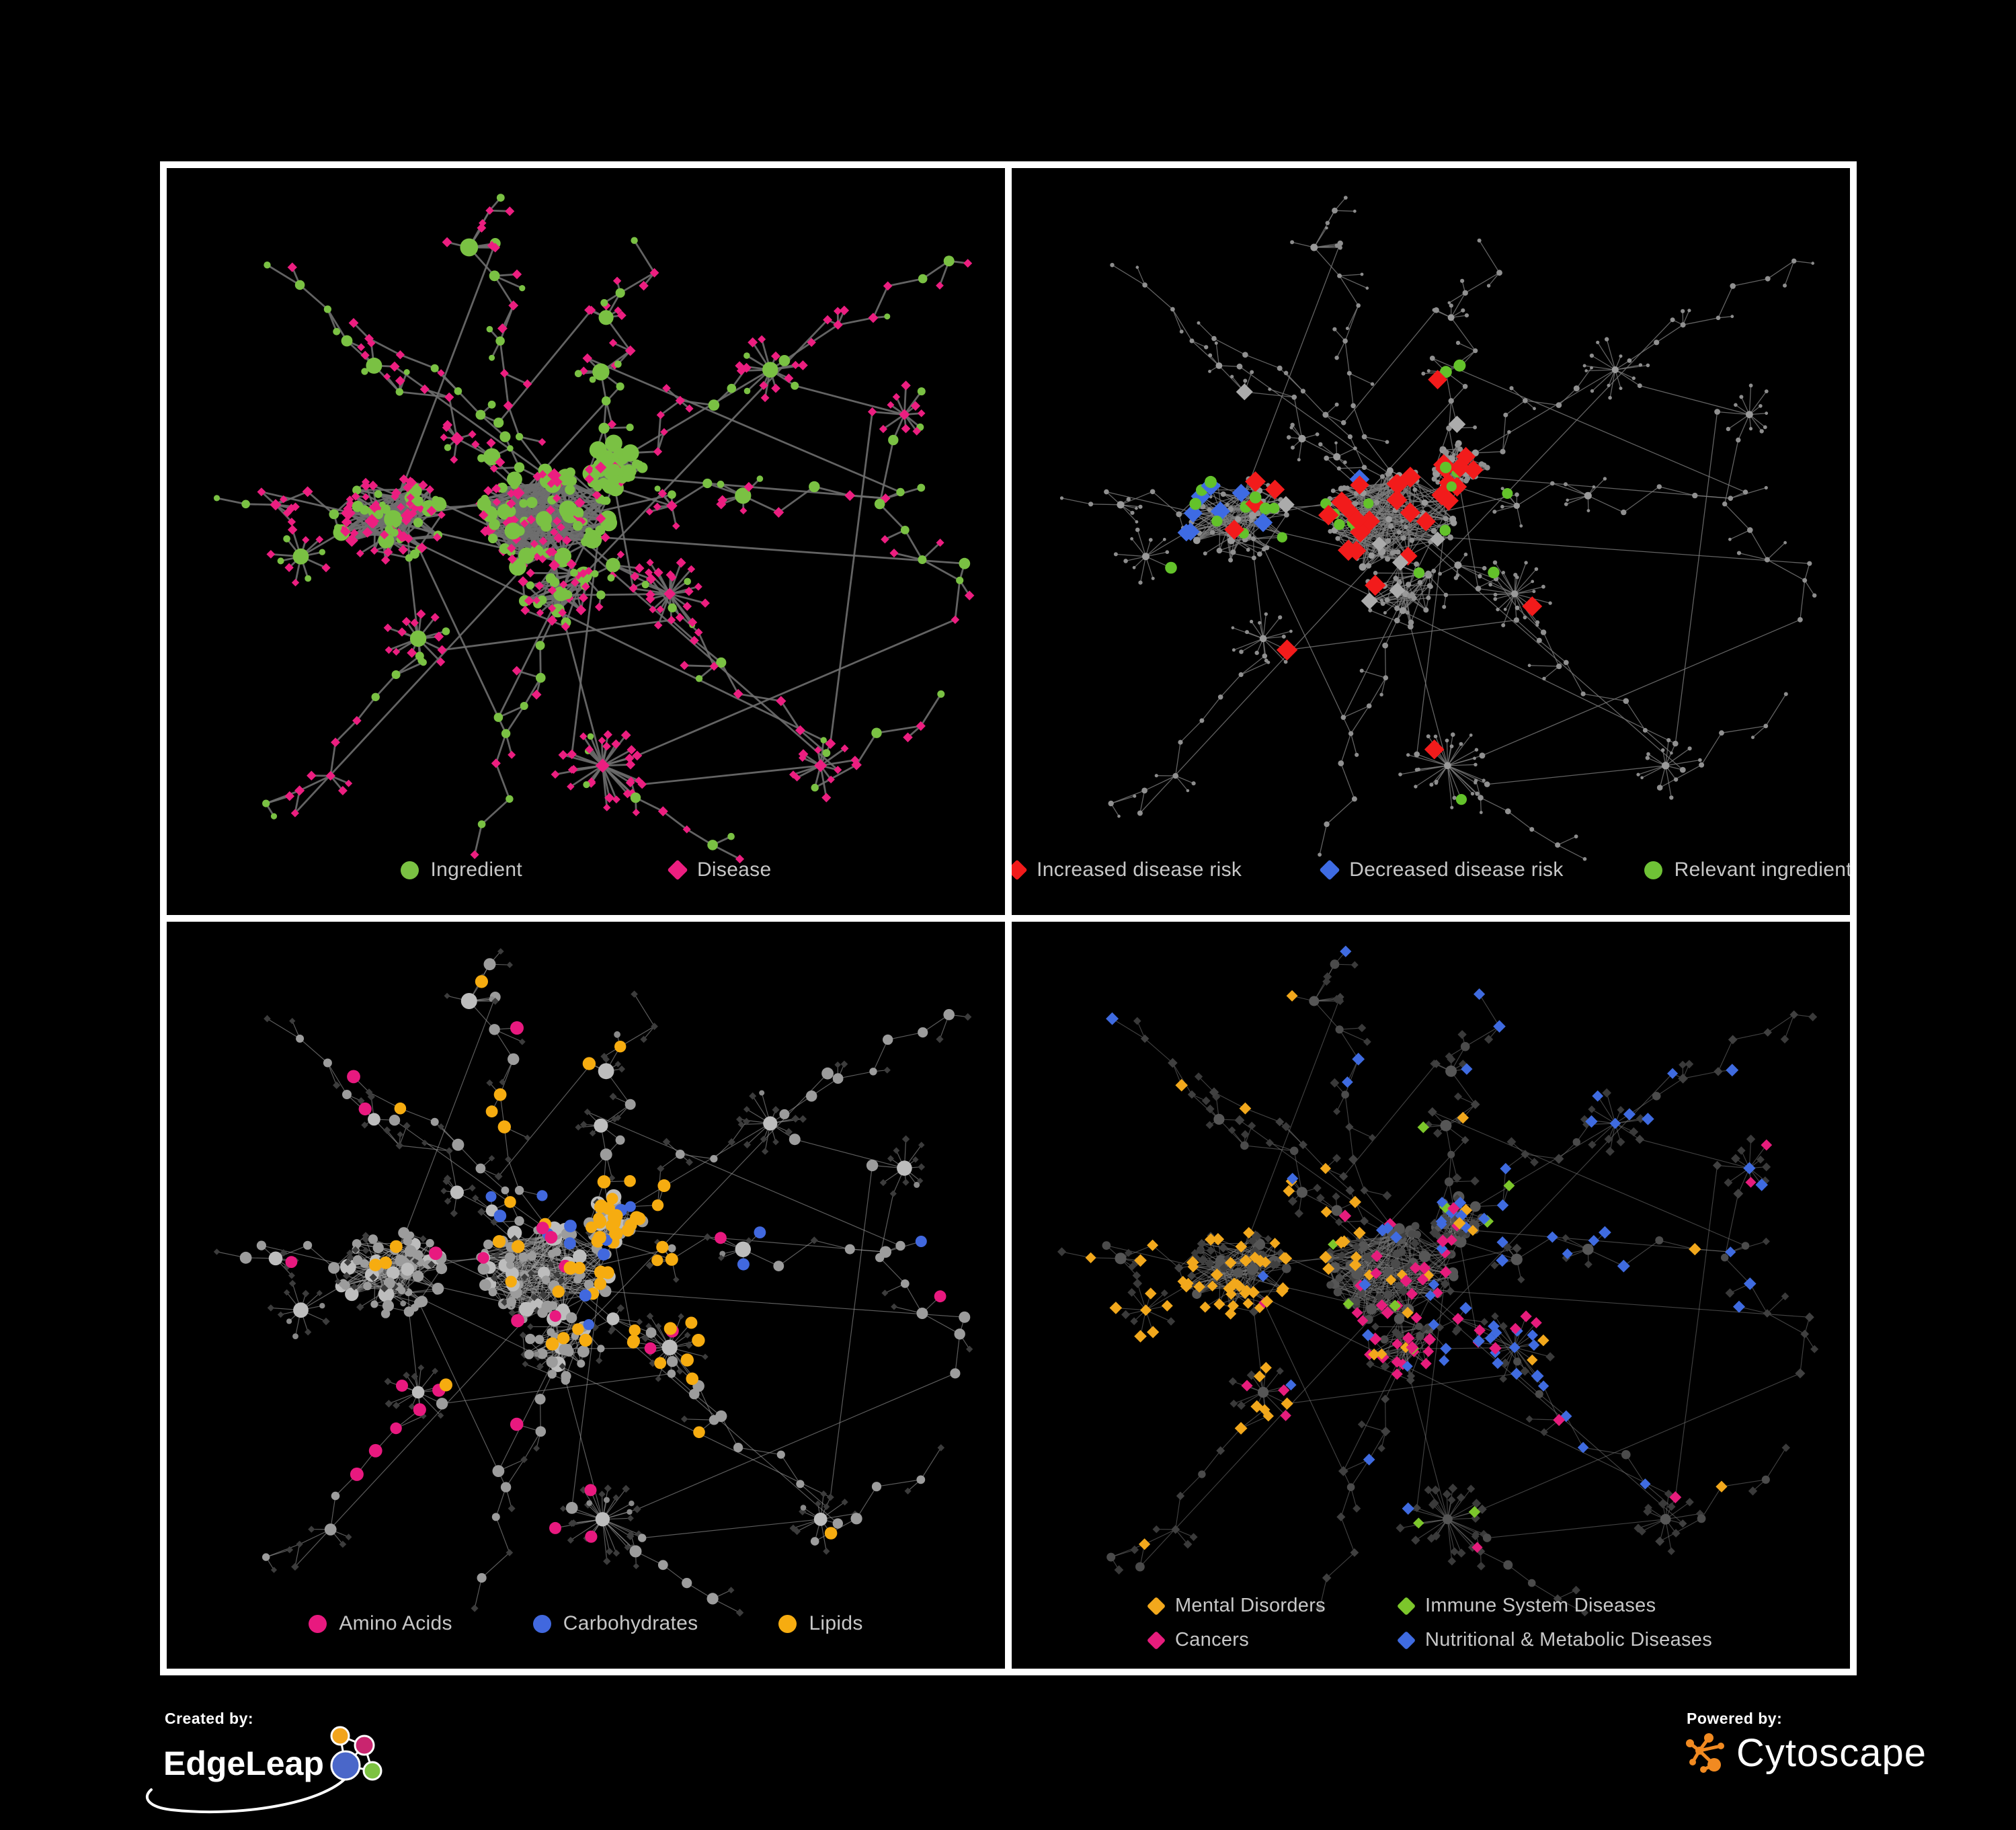  I want to click on cytoscape-attribution: Powered by: Cytoscape, so click(1825, 1750).